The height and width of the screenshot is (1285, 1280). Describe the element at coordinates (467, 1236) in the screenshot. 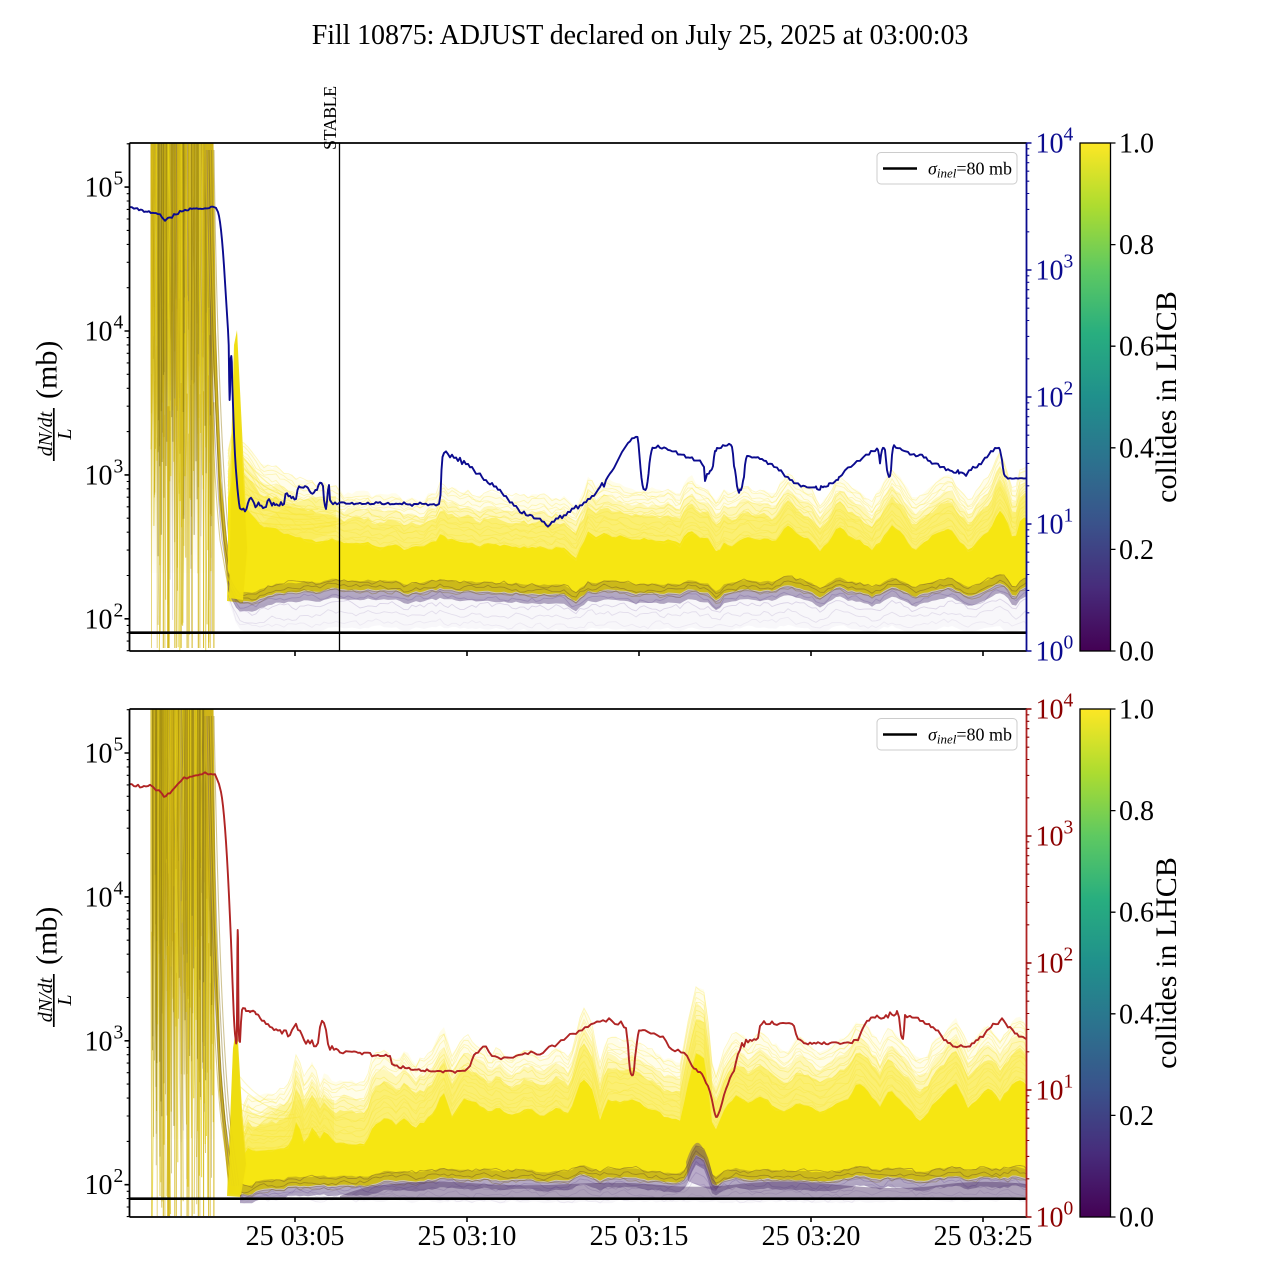

I see `svg-text: 25 03:10` at that location.